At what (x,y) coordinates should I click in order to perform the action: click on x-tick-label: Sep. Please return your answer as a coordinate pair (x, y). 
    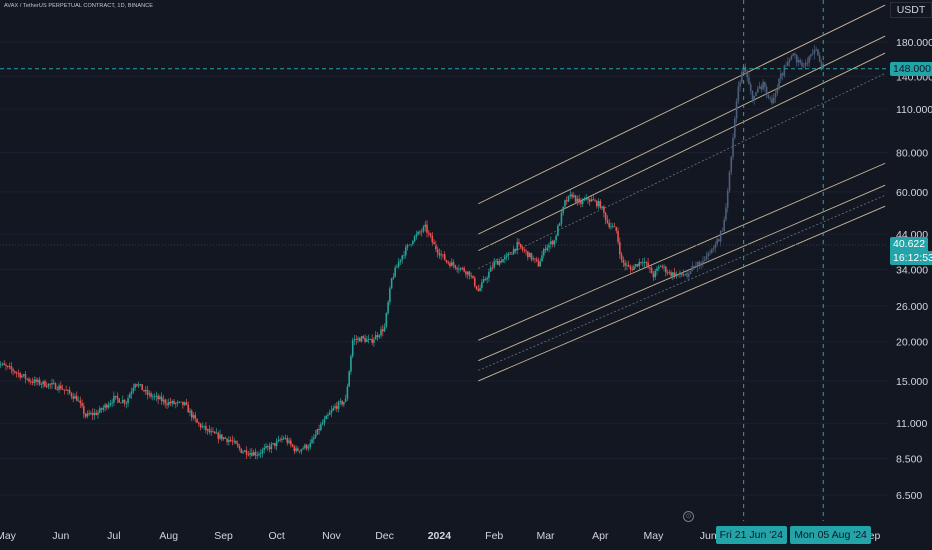
    Looking at the image, I should click on (223, 536).